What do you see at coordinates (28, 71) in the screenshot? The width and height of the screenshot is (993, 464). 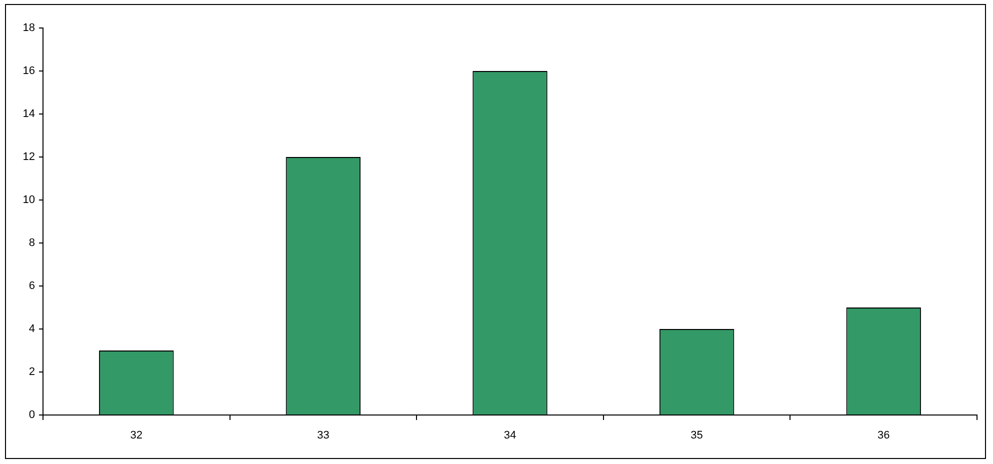 I see `y-tick-label: 16` at bounding box center [28, 71].